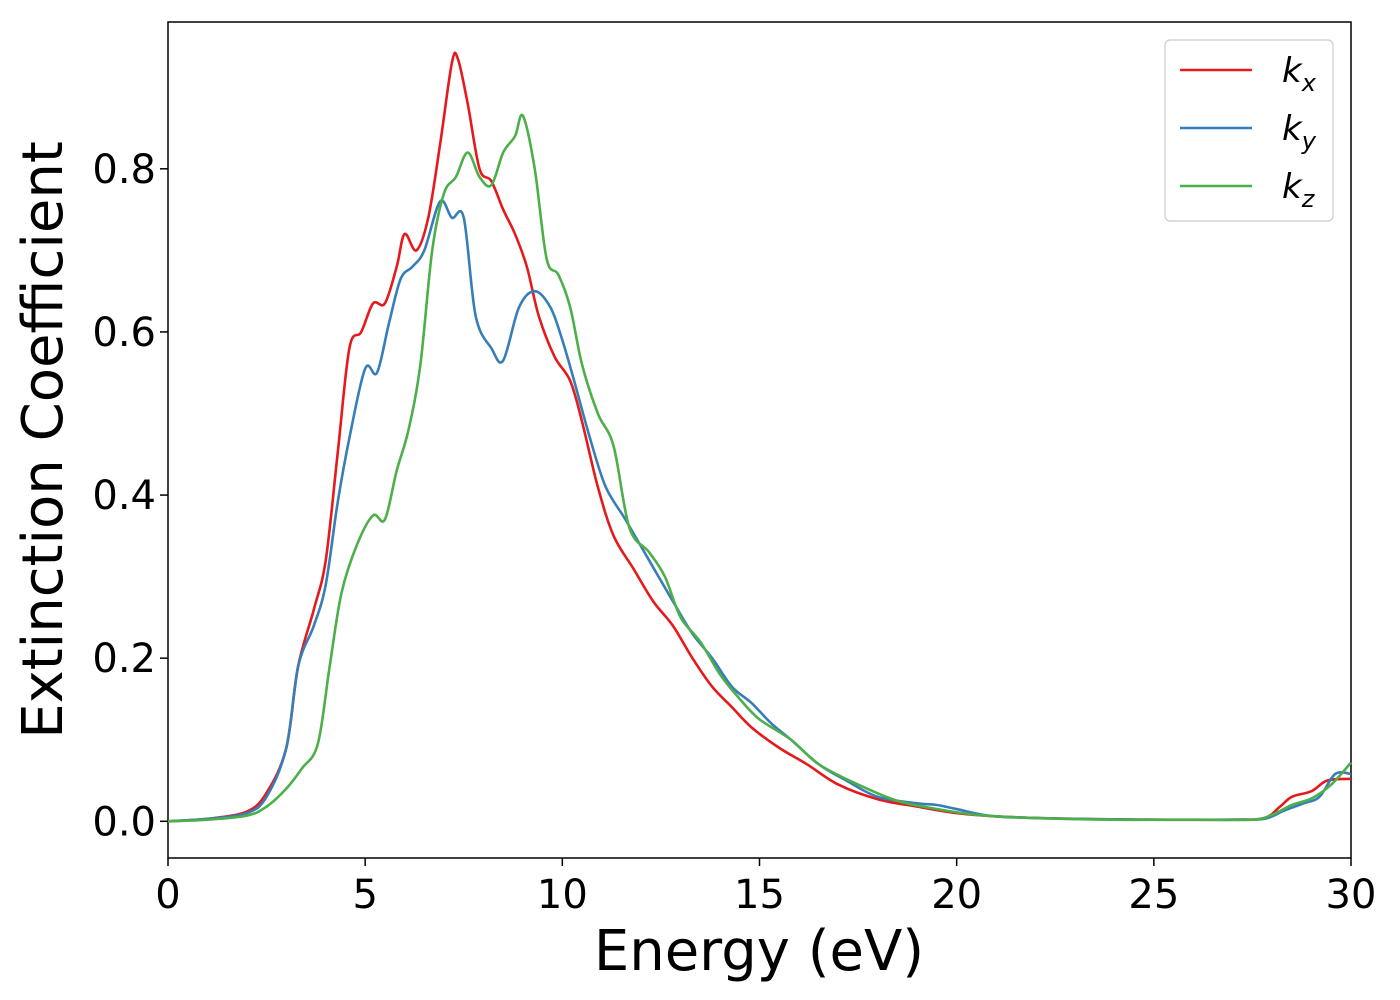 This screenshot has width=1400, height=1000. What do you see at coordinates (124, 333) in the screenshot?
I see `y-tick-label: 0.6` at bounding box center [124, 333].